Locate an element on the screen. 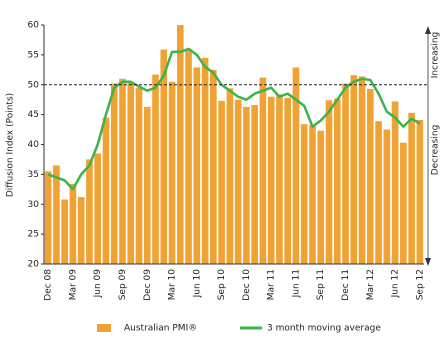 This screenshot has width=444, height=350. x-tick-label: Mar 10 is located at coordinates (173, 285).